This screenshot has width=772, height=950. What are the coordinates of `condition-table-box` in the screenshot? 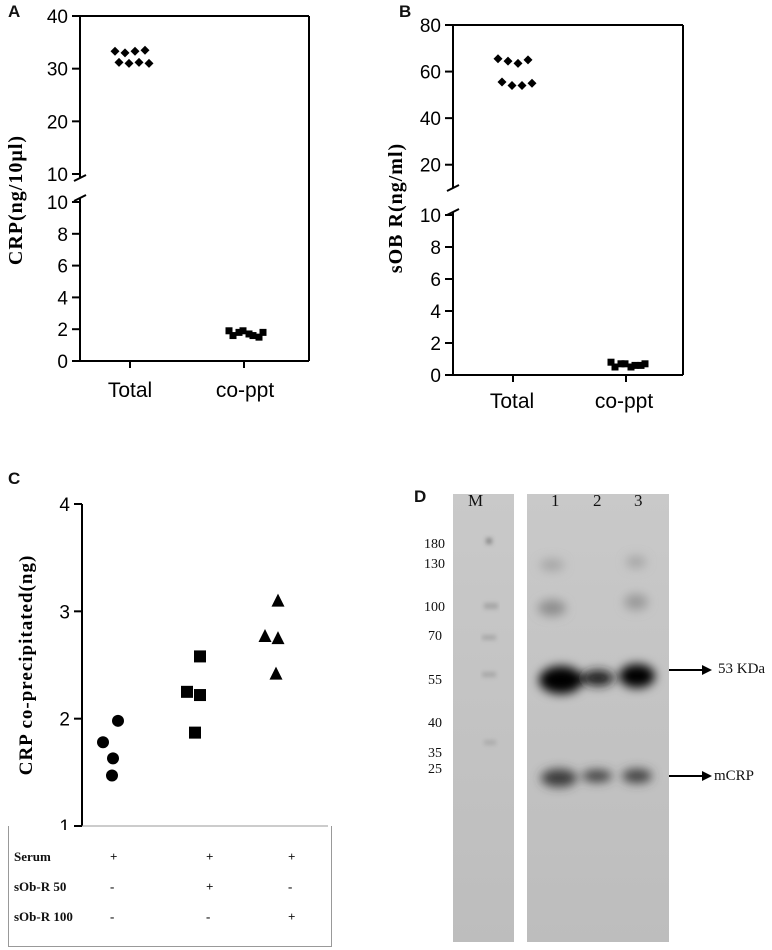 It's located at (170, 886).